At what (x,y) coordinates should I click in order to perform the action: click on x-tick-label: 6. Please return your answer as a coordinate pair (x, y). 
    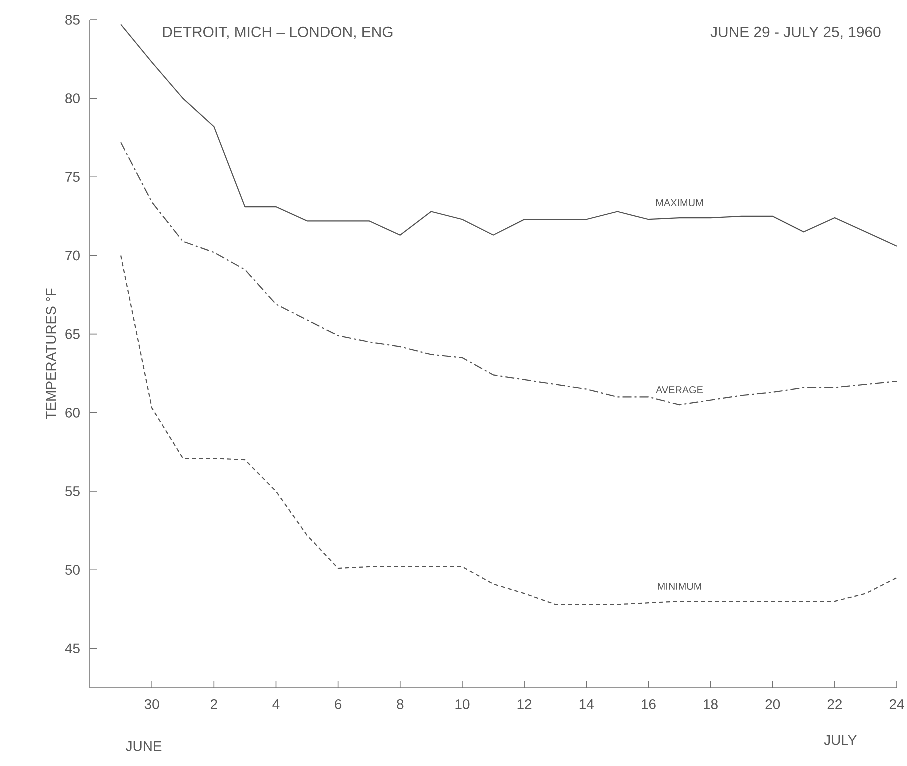
    Looking at the image, I should click on (338, 704).